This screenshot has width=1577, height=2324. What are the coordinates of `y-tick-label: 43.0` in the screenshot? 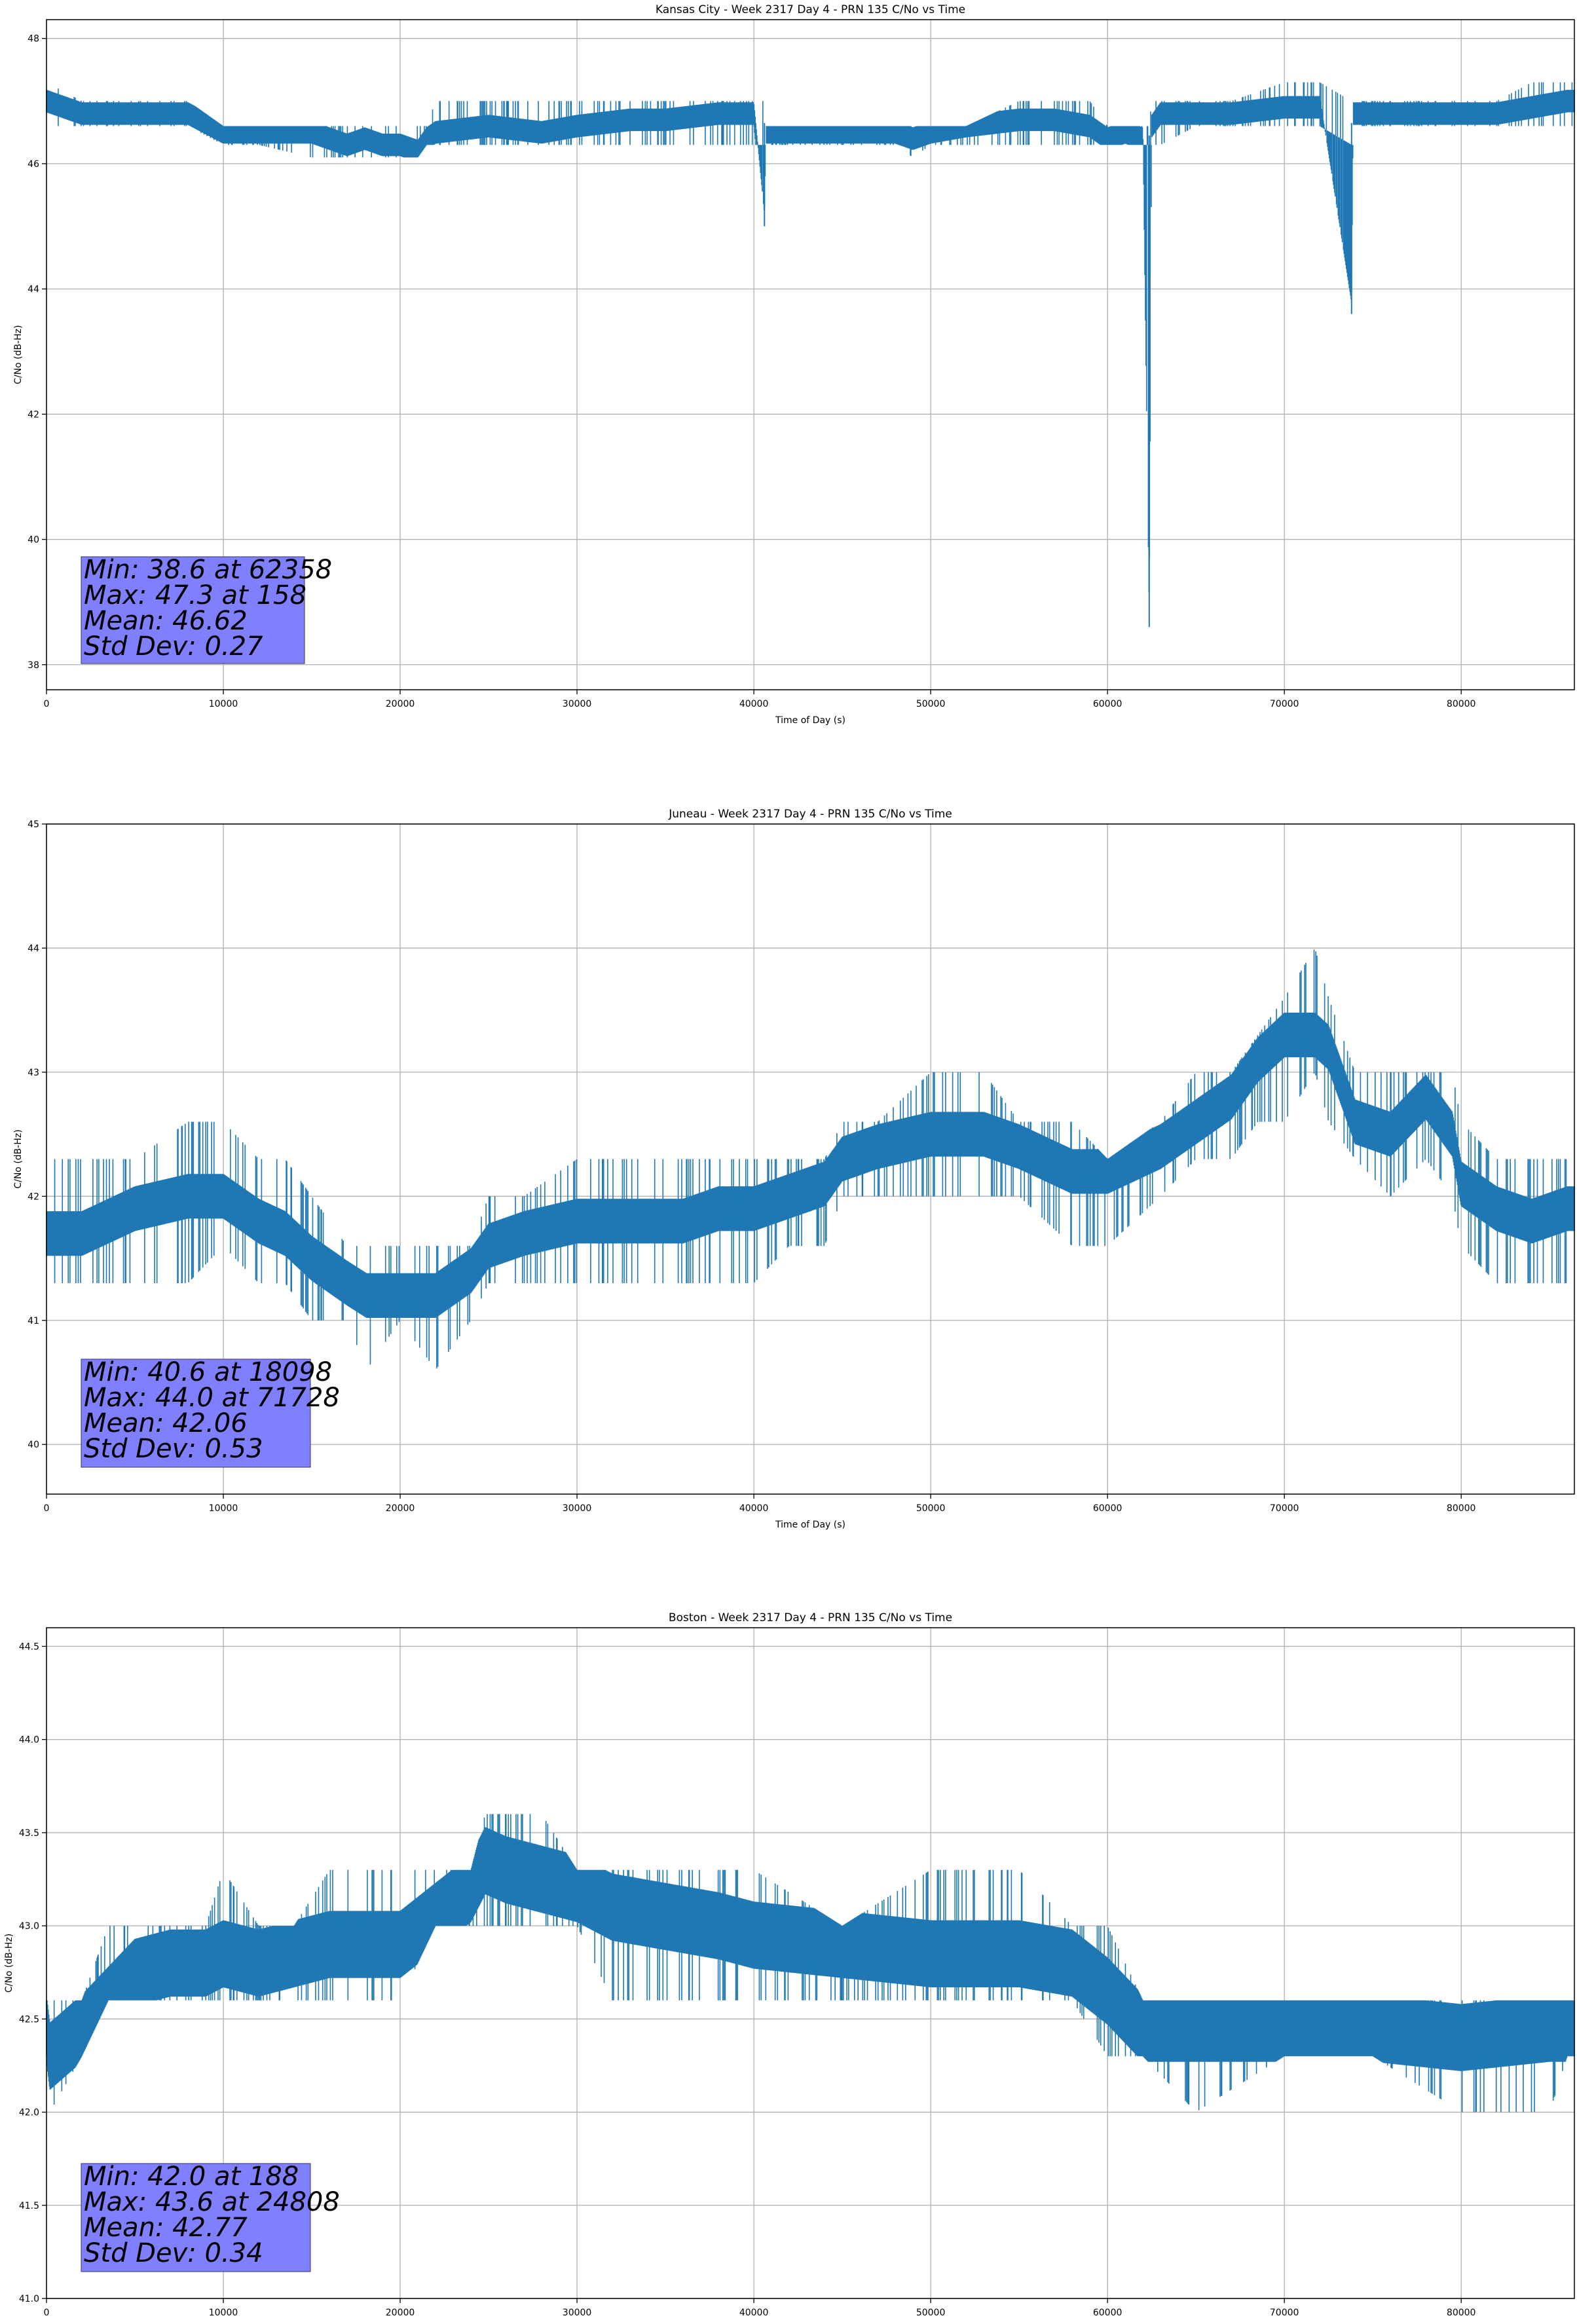 It's located at (29, 1926).